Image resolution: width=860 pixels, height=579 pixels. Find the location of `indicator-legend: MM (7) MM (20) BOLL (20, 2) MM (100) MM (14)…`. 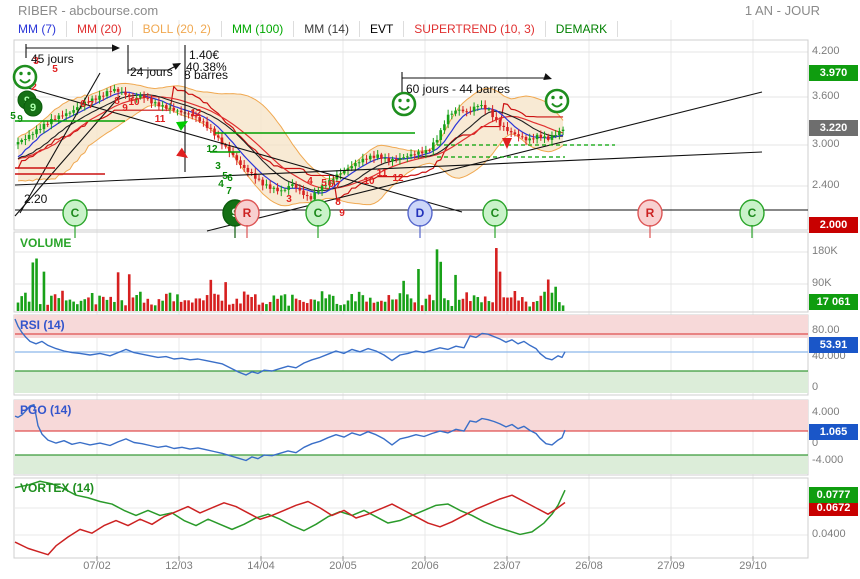

indicator-legend: MM (7) MM (20) BOLL (20, 2) MM (100) MM (14)… is located at coordinates (316, 29).